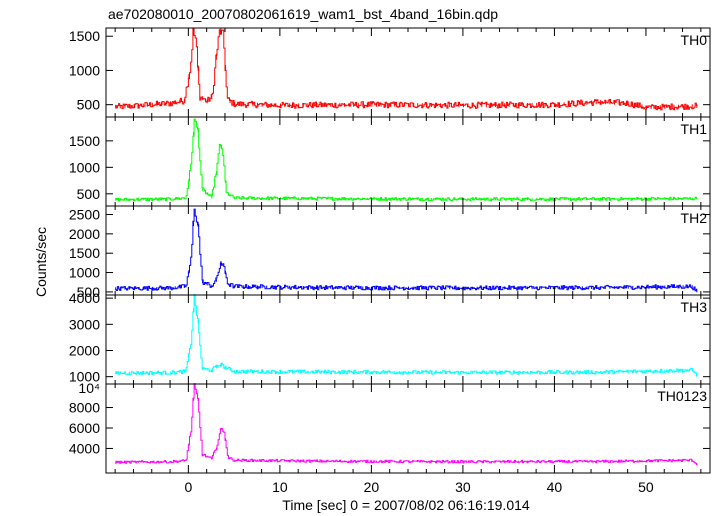 This screenshot has width=717, height=516. What do you see at coordinates (646, 487) in the screenshot?
I see `x-tick-label: 50` at bounding box center [646, 487].